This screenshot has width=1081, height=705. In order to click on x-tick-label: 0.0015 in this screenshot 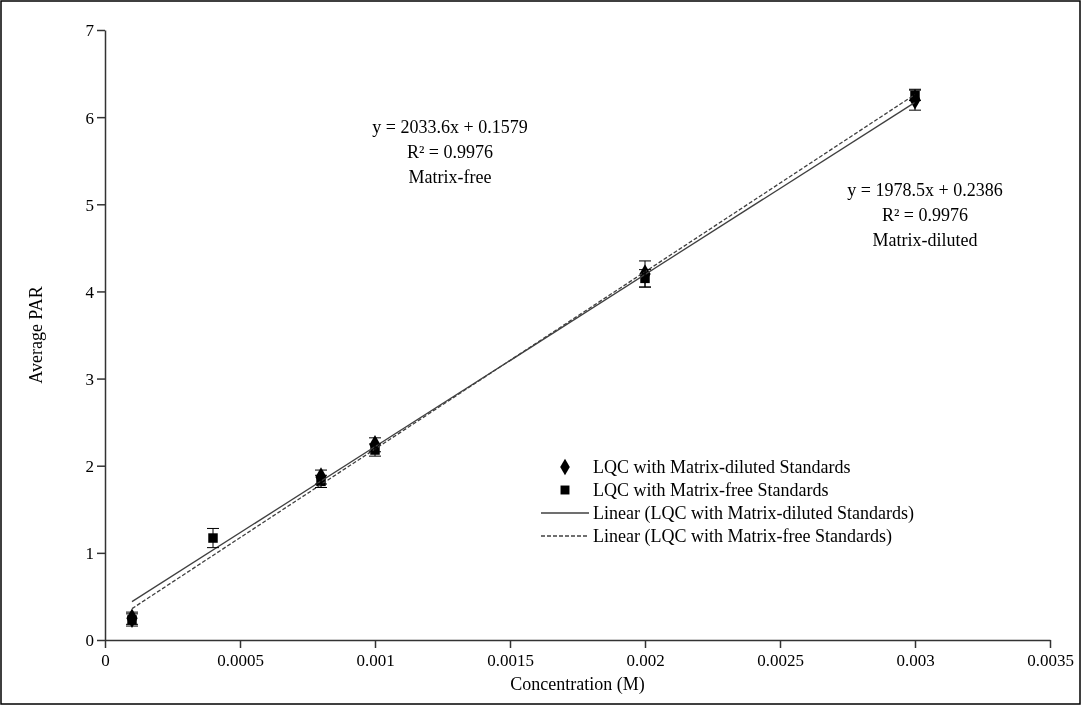, I will do `click(510, 661)`.